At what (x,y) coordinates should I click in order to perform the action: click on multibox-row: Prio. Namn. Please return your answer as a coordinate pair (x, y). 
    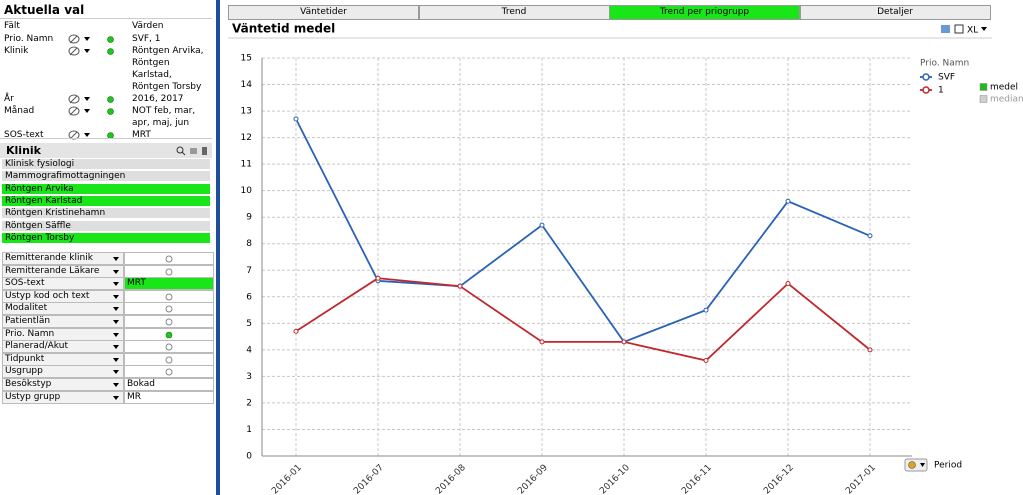
    Looking at the image, I should click on (108, 334).